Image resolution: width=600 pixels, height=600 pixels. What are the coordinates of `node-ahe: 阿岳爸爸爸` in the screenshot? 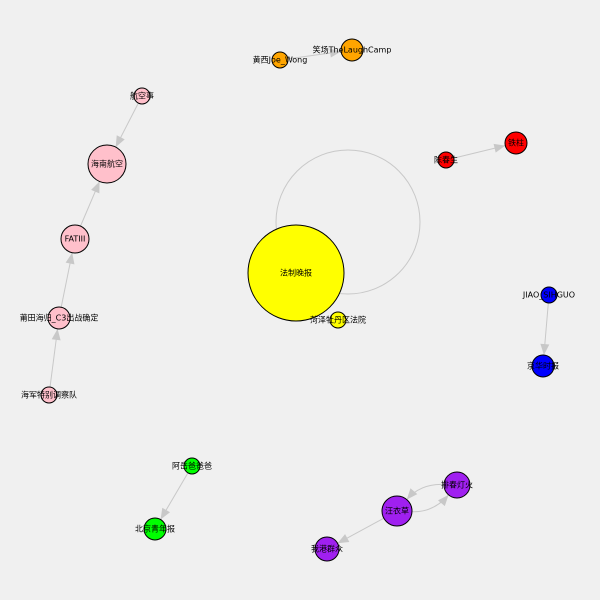 It's located at (192, 466).